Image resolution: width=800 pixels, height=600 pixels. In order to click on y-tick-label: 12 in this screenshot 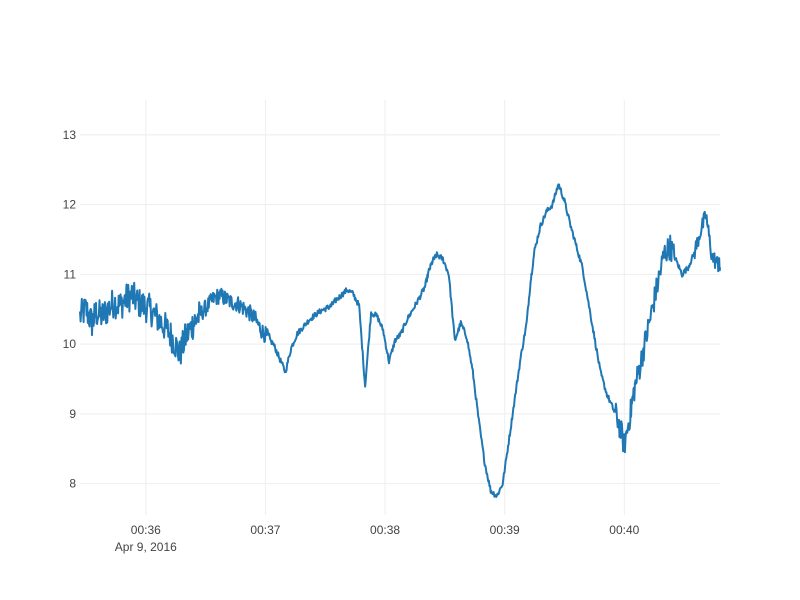, I will do `click(70, 205)`.